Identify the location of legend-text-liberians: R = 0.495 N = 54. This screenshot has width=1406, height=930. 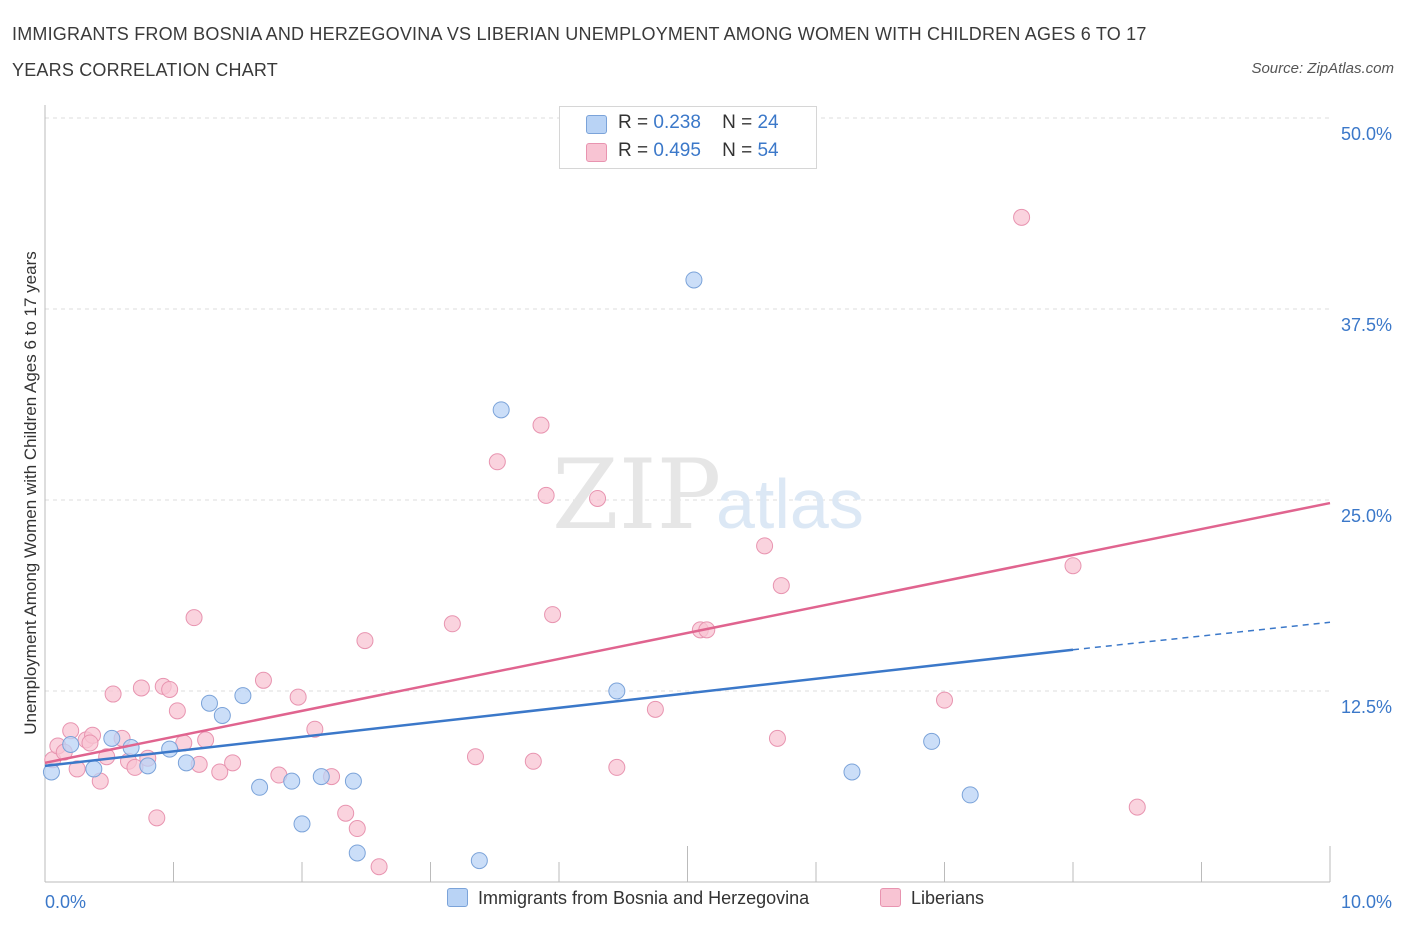
(698, 151).